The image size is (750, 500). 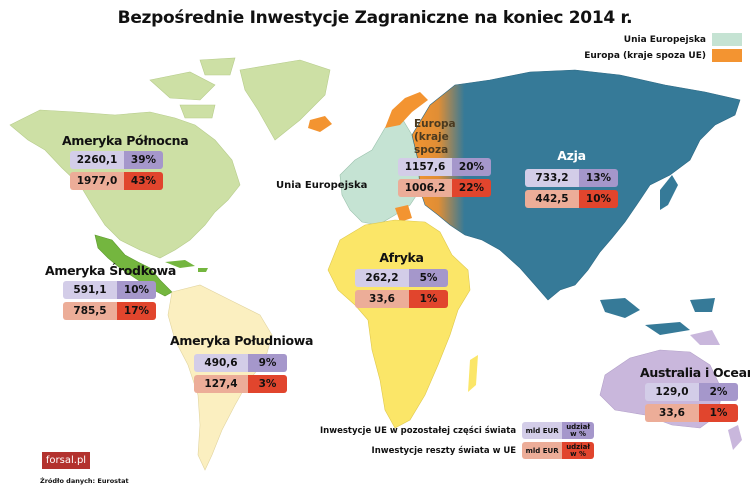 I want to click on legend-item-eu: Unia Europejska, so click(x=663, y=39).